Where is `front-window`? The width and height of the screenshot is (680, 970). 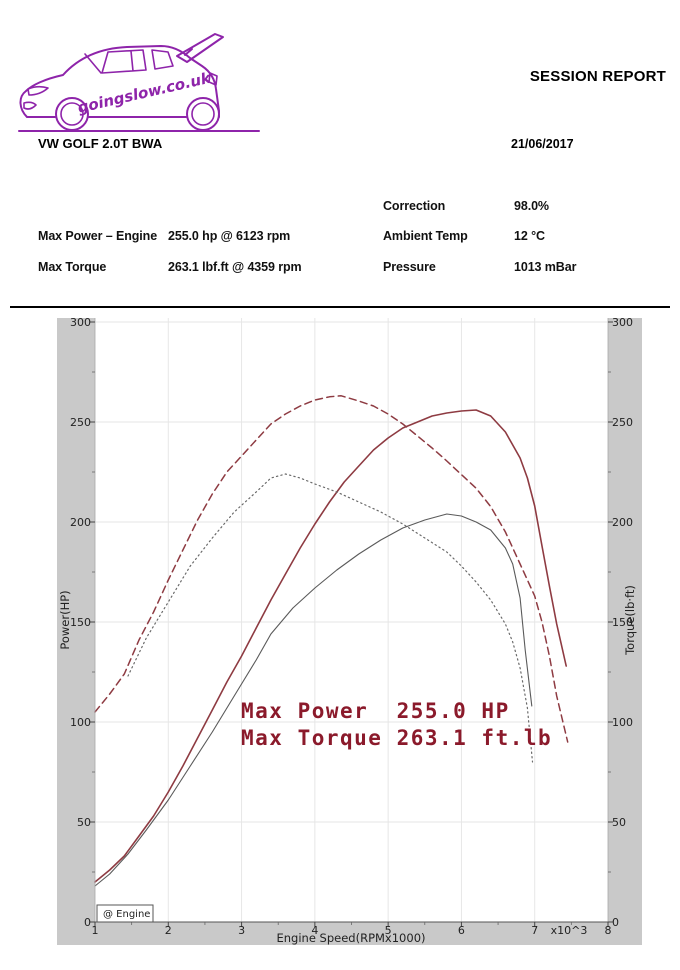
front-window is located at coordinates (124, 61).